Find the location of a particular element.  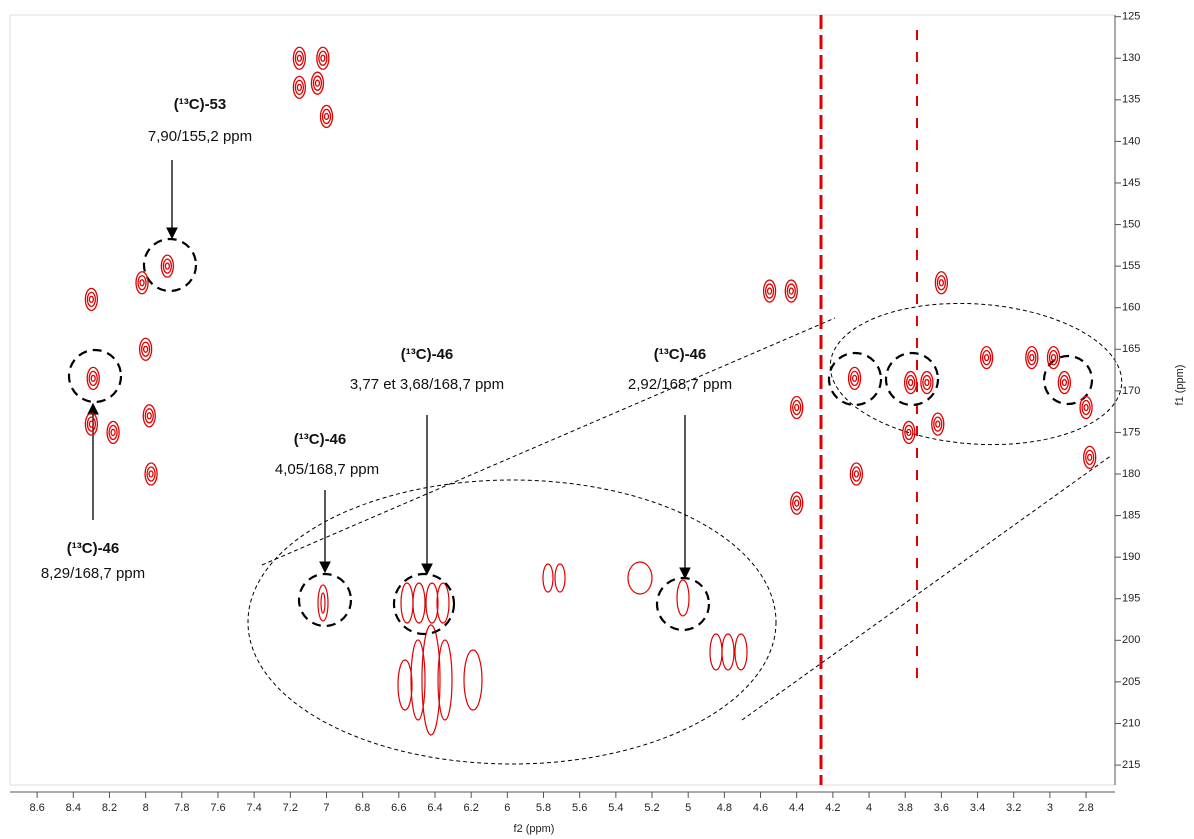

x-tick-label: 4.2 is located at coordinates (832, 808).